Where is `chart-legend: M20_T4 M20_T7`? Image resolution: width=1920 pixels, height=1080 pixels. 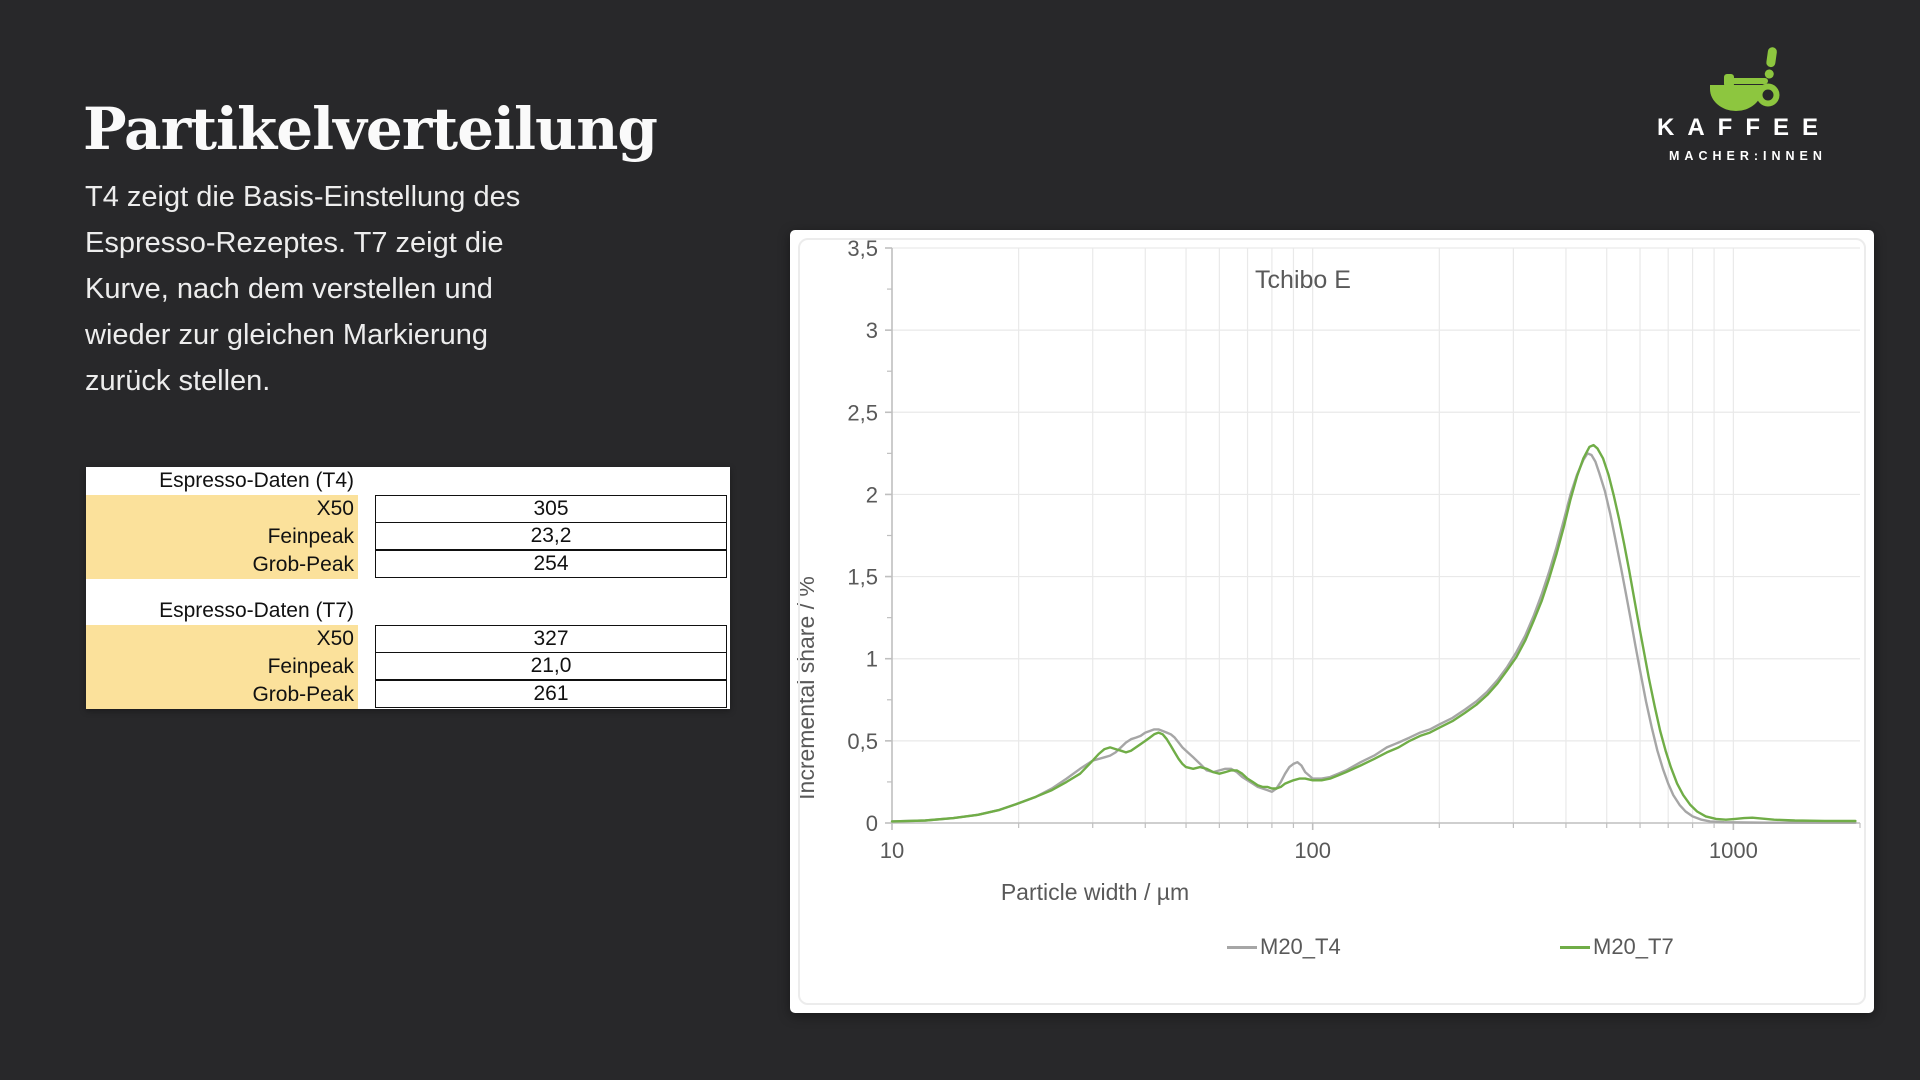
chart-legend: M20_T4 M20_T7 is located at coordinates (1332, 947).